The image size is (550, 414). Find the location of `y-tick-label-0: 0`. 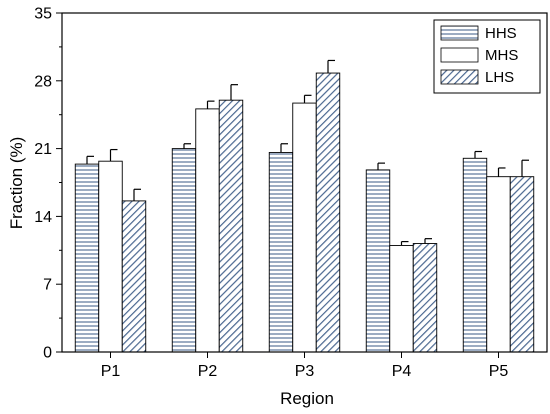

y-tick-label-0: 0 is located at coordinates (47, 353).